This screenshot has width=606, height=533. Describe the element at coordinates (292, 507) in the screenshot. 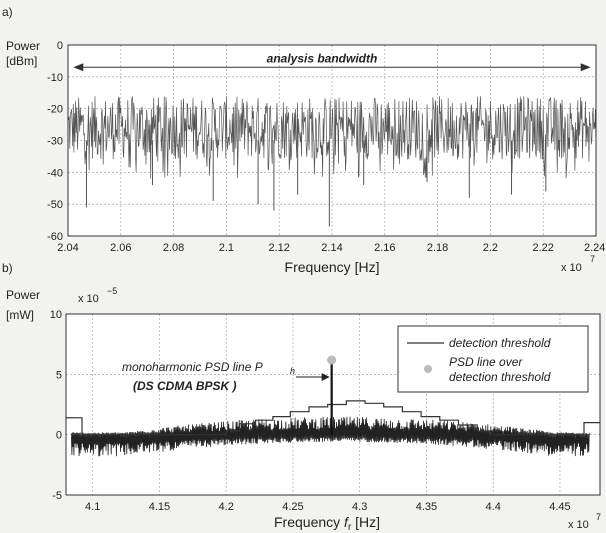

I see `panel-b-x-tick-label: 4.25` at that location.